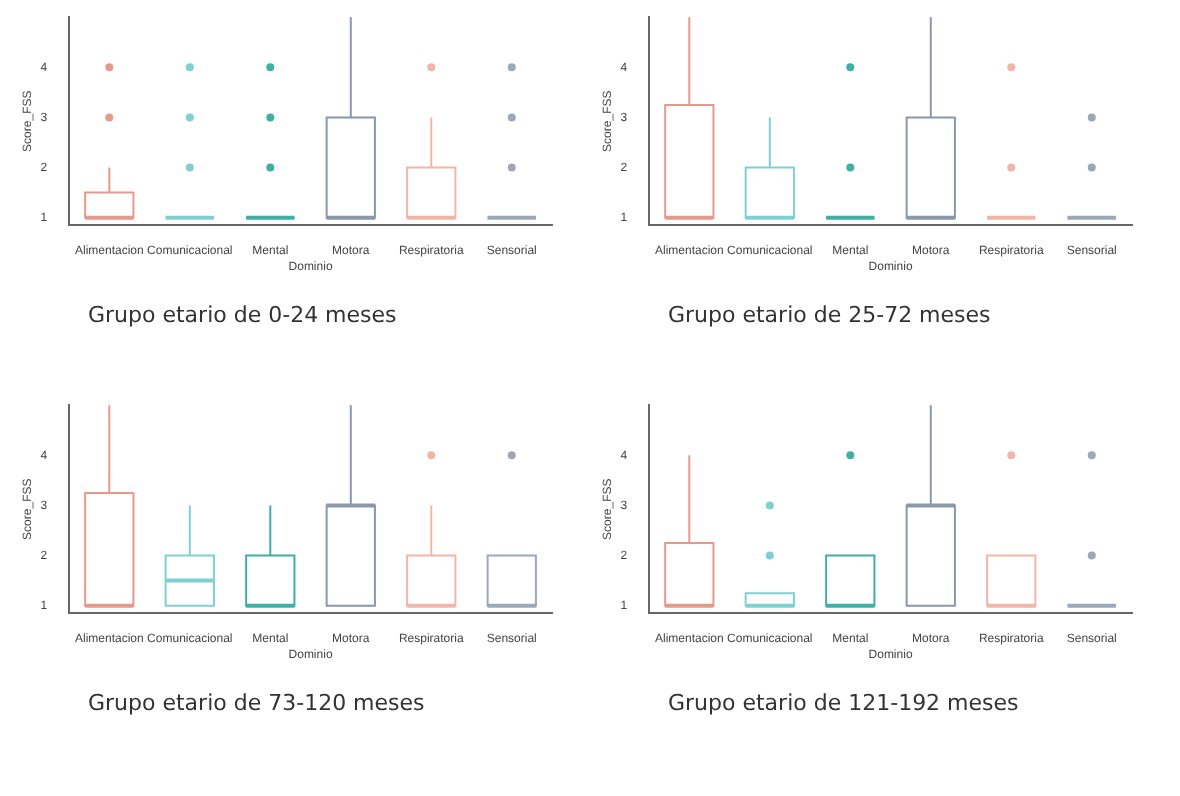 The image size is (1180, 796). I want to click on text: Grupo etario de 121-192 meses, so click(843, 703).